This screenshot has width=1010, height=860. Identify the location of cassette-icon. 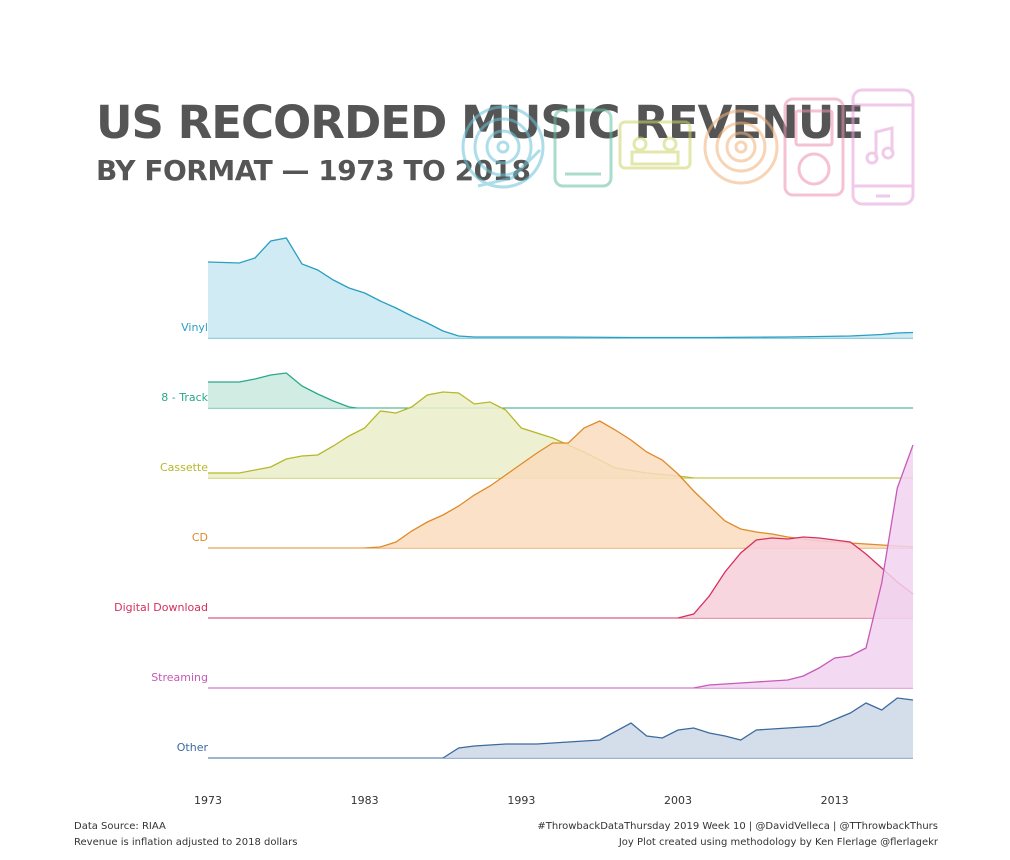
(655, 145).